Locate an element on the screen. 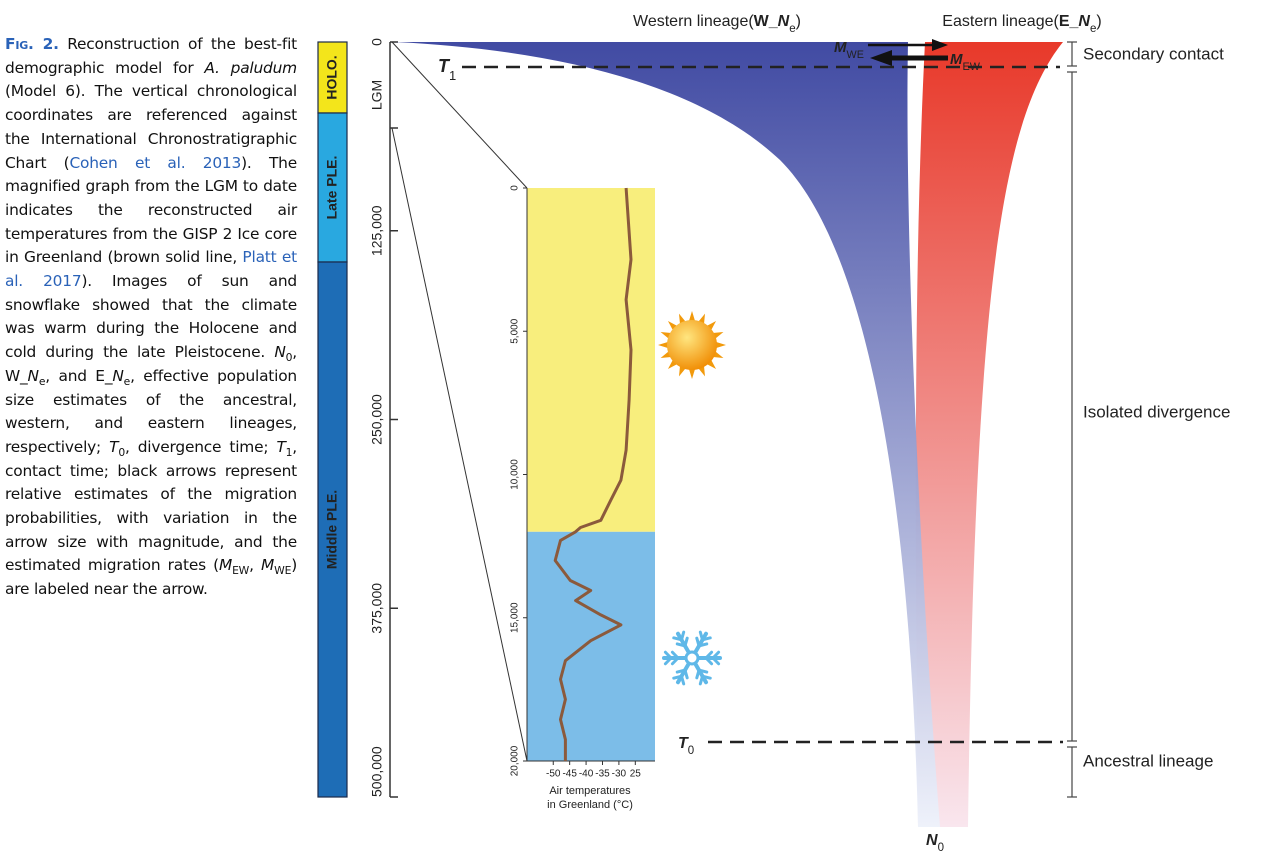  epoch-label: Middle PLE. is located at coordinates (332, 529).